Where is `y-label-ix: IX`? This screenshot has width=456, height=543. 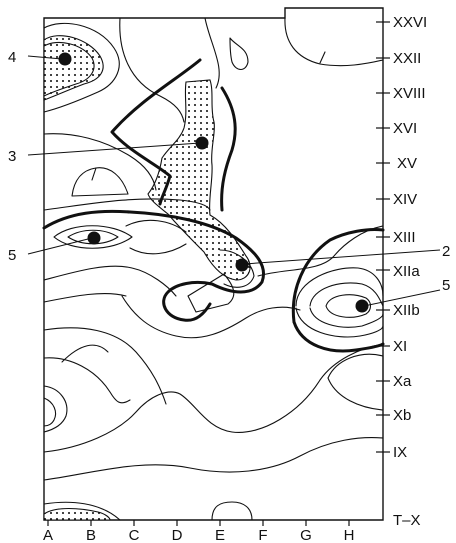 y-label-ix: IX is located at coordinates (400, 452).